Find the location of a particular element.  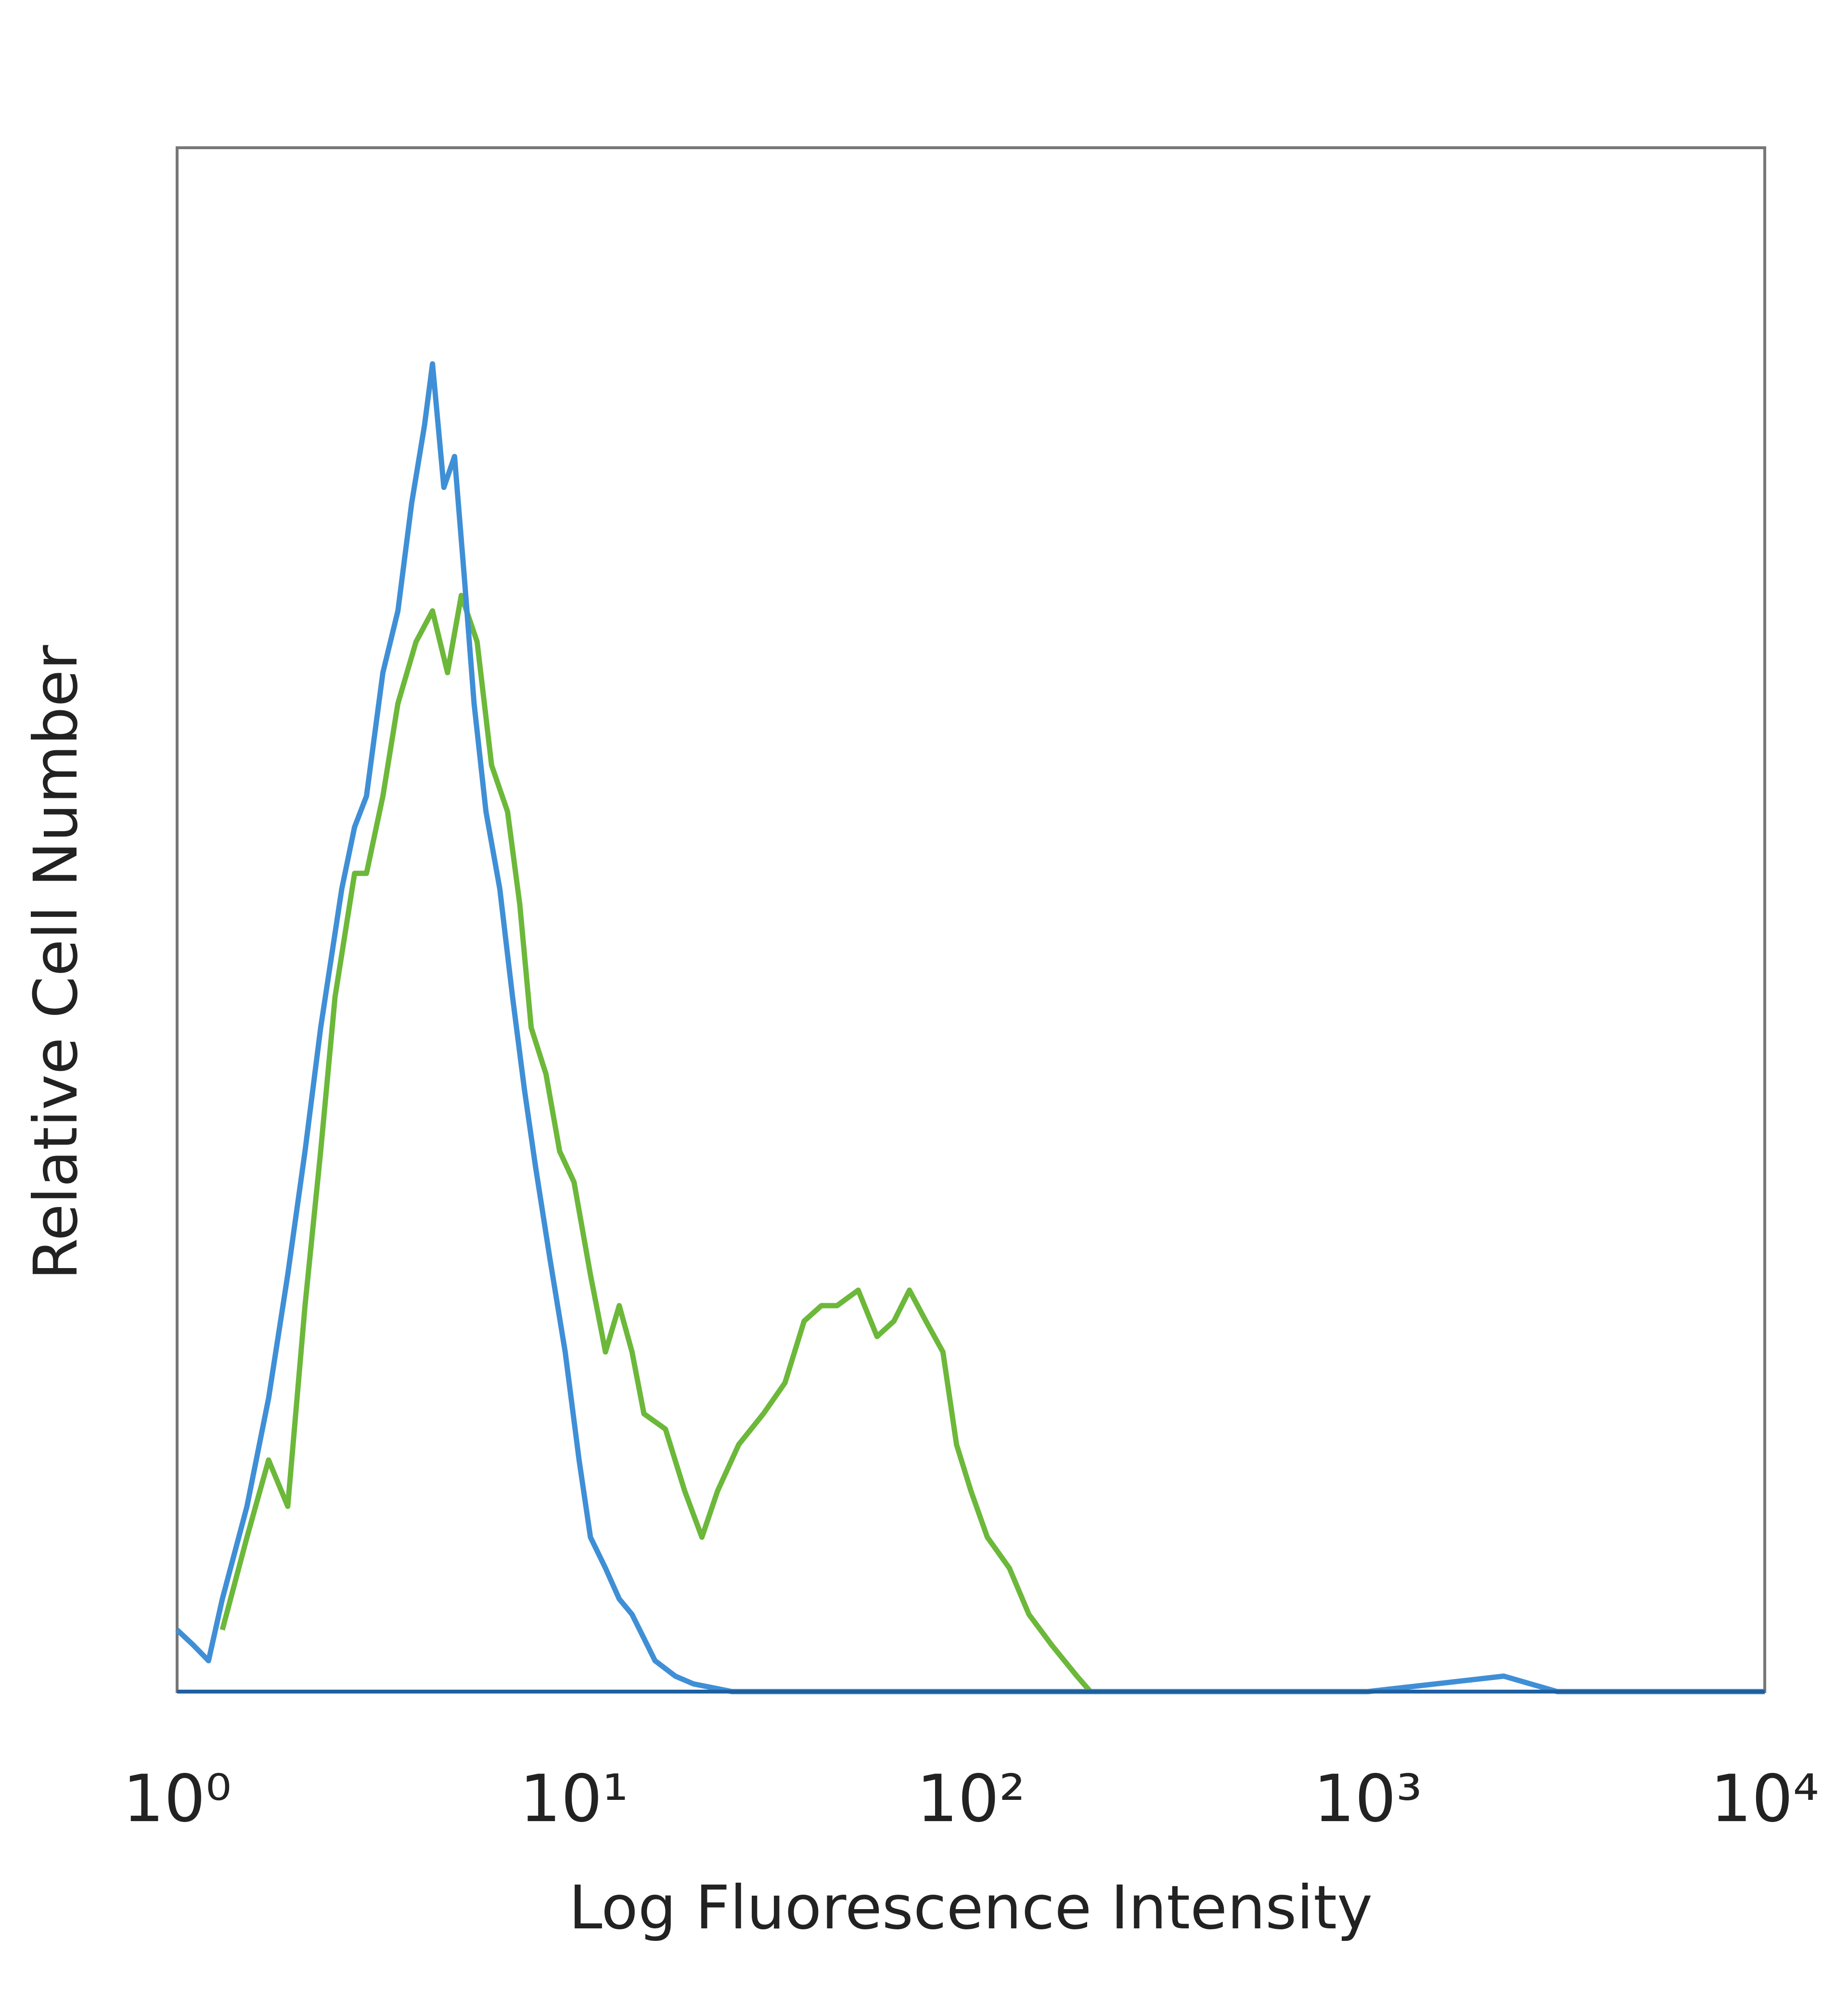

x-tick-label: 10³ is located at coordinates (1367, 1798).